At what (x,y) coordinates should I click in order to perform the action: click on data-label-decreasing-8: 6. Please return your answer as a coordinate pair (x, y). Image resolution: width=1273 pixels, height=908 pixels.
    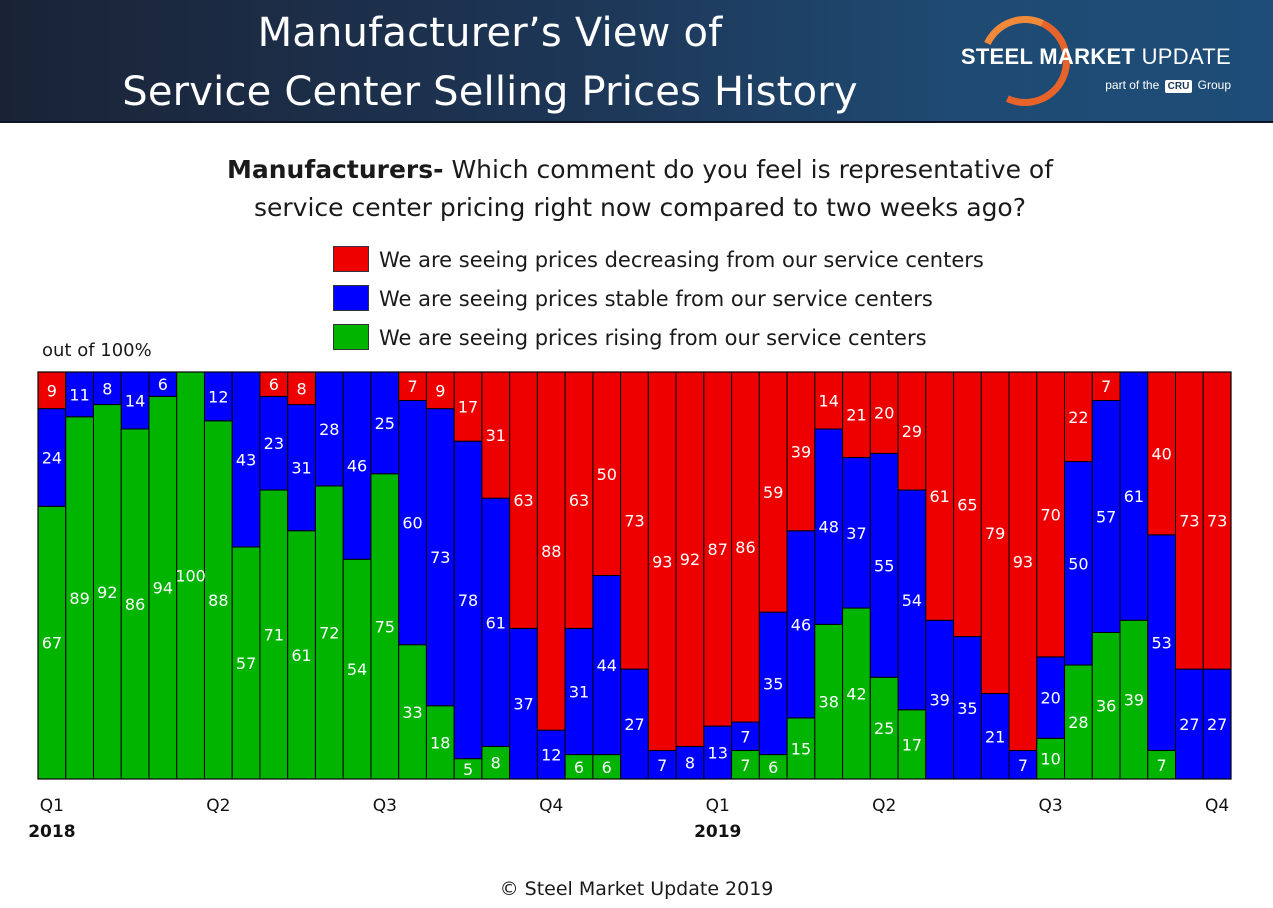
    Looking at the image, I should click on (274, 384).